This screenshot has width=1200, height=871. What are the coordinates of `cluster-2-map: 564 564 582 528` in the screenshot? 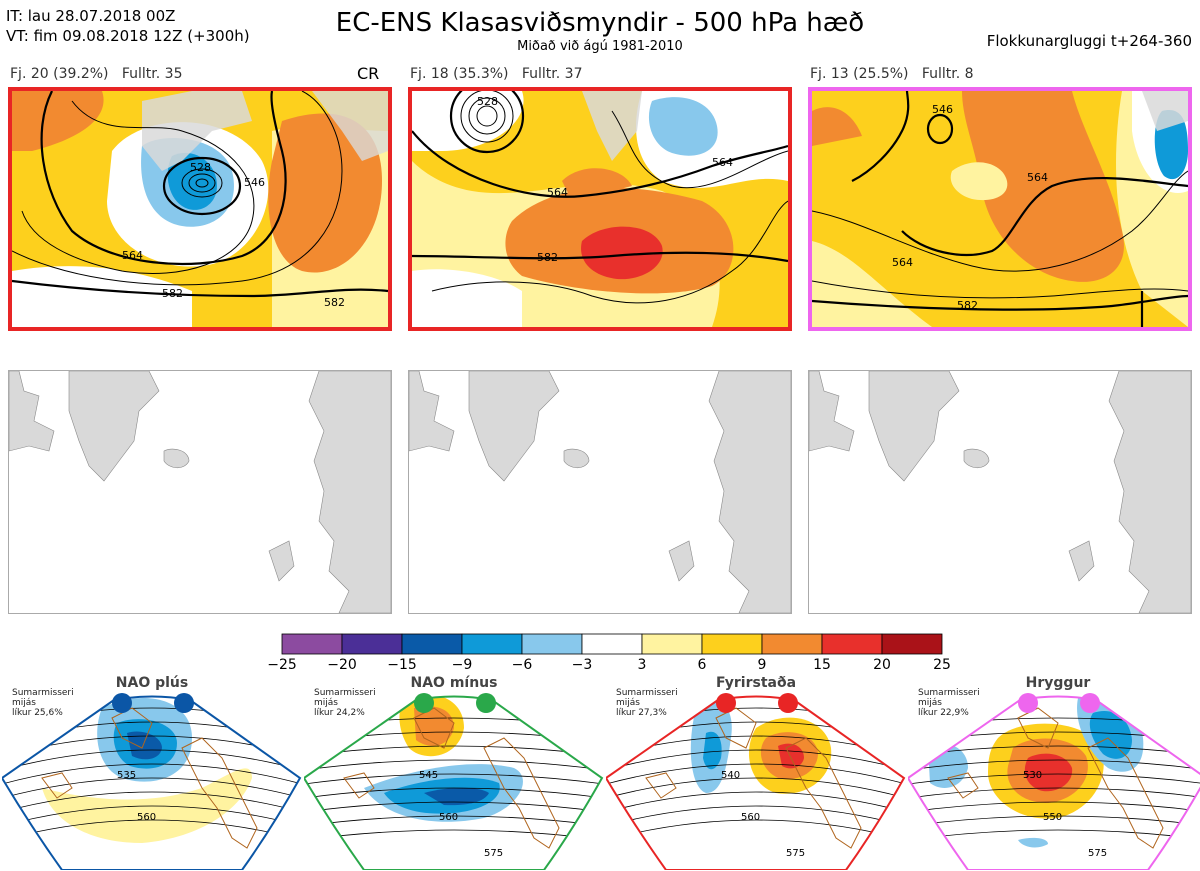 It's located at (600, 209).